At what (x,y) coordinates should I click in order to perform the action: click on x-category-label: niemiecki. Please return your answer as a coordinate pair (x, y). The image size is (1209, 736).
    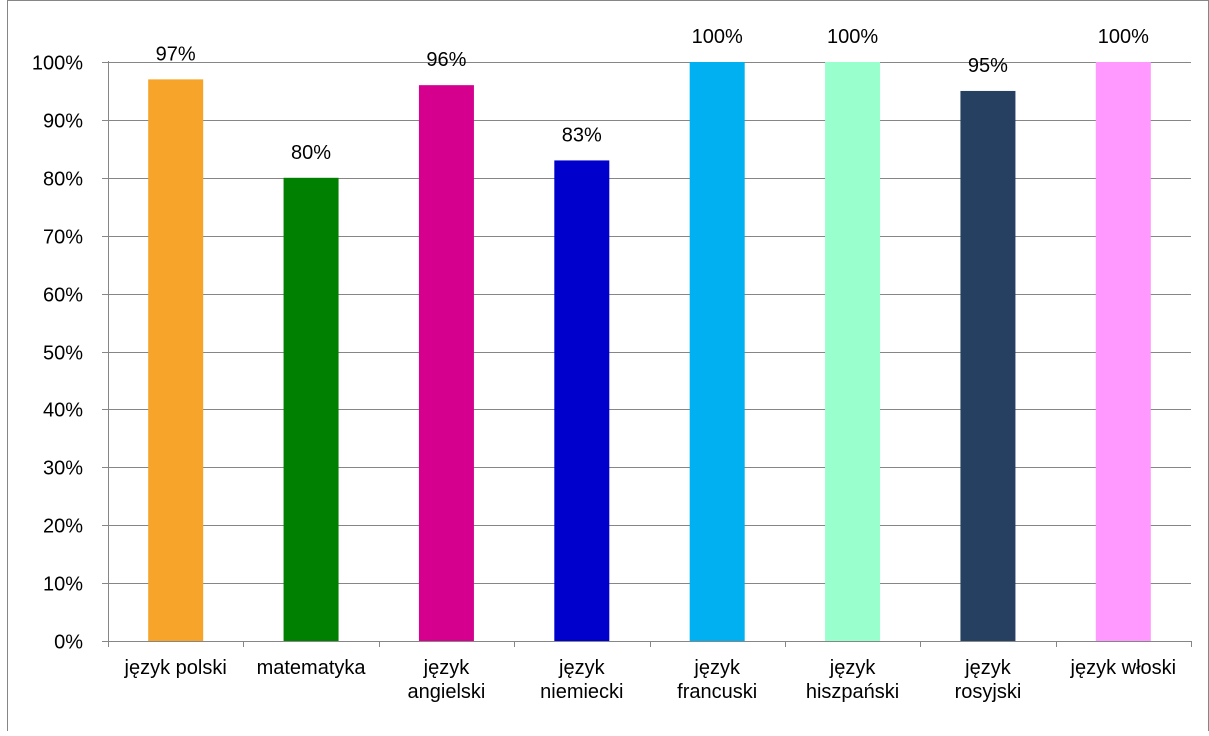
    Looking at the image, I should click on (581, 692).